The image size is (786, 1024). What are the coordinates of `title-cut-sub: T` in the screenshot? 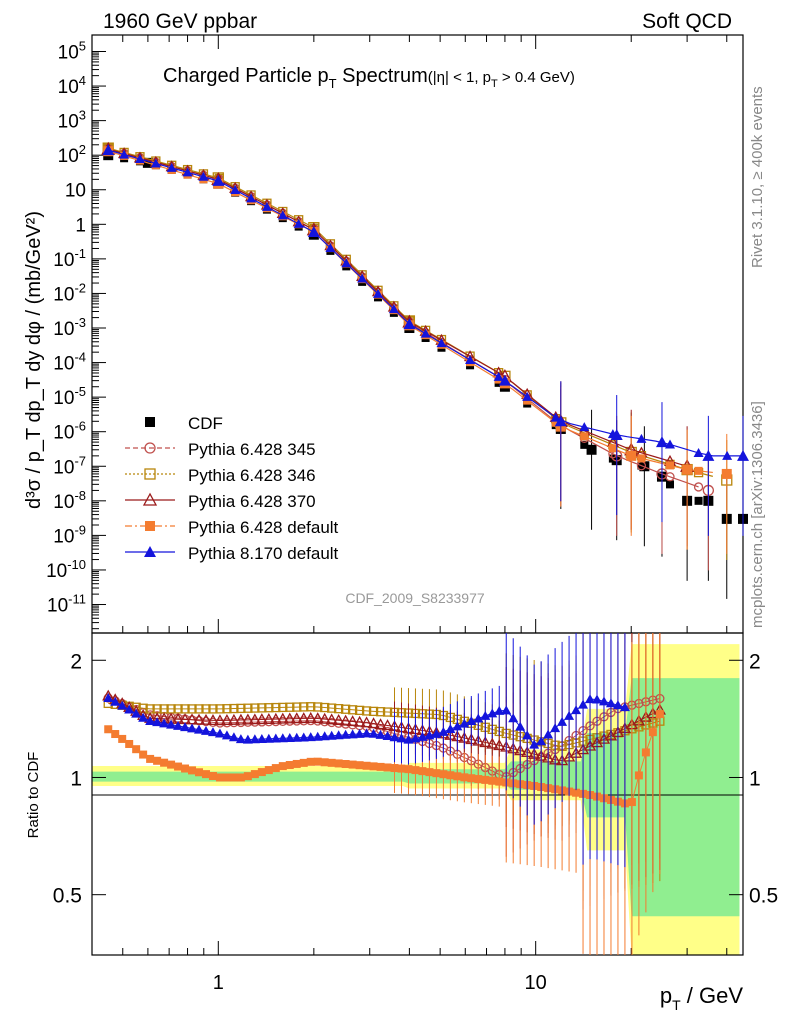 It's located at (494, 84).